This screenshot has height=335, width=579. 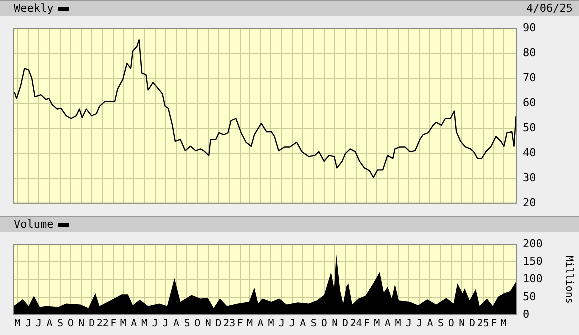 I want to click on y-tick-label: 20, so click(x=529, y=203).